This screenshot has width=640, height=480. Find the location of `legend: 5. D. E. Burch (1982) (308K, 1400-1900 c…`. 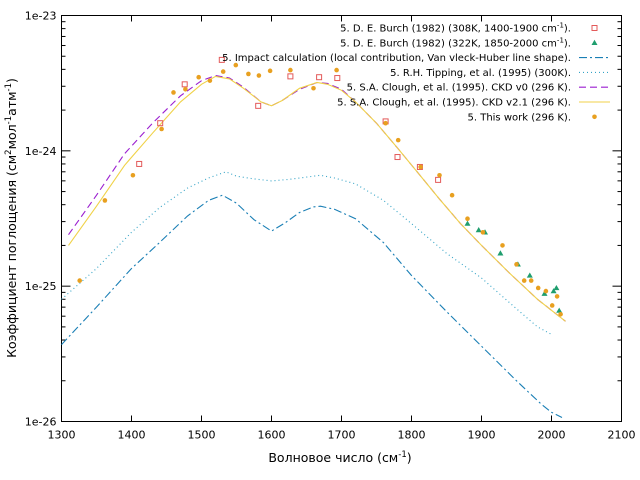

legend: 5. D. E. Burch (1982) (308K, 1400-1900 c… is located at coordinates (416, 72).